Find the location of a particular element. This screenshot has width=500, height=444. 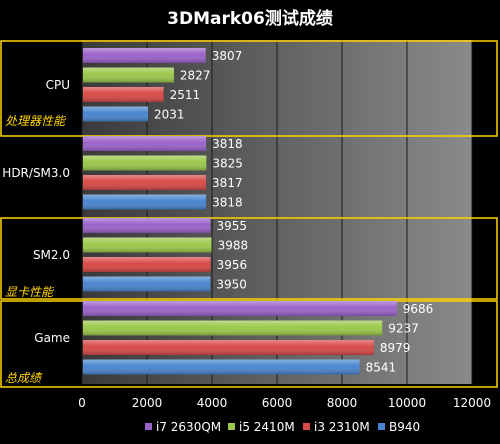

data-label: 2827 is located at coordinates (195, 76).